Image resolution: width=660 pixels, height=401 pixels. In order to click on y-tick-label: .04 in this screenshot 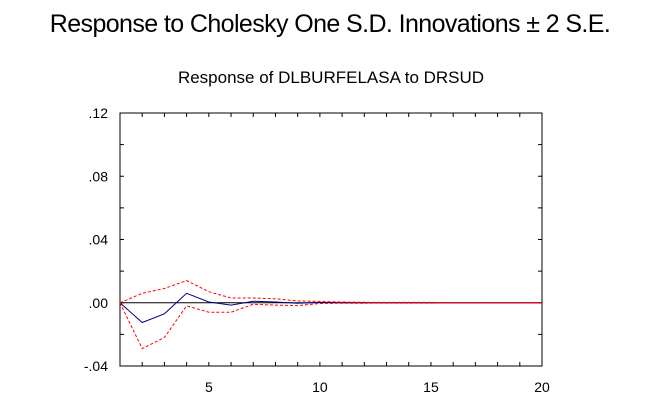, I will do `click(99, 240)`.